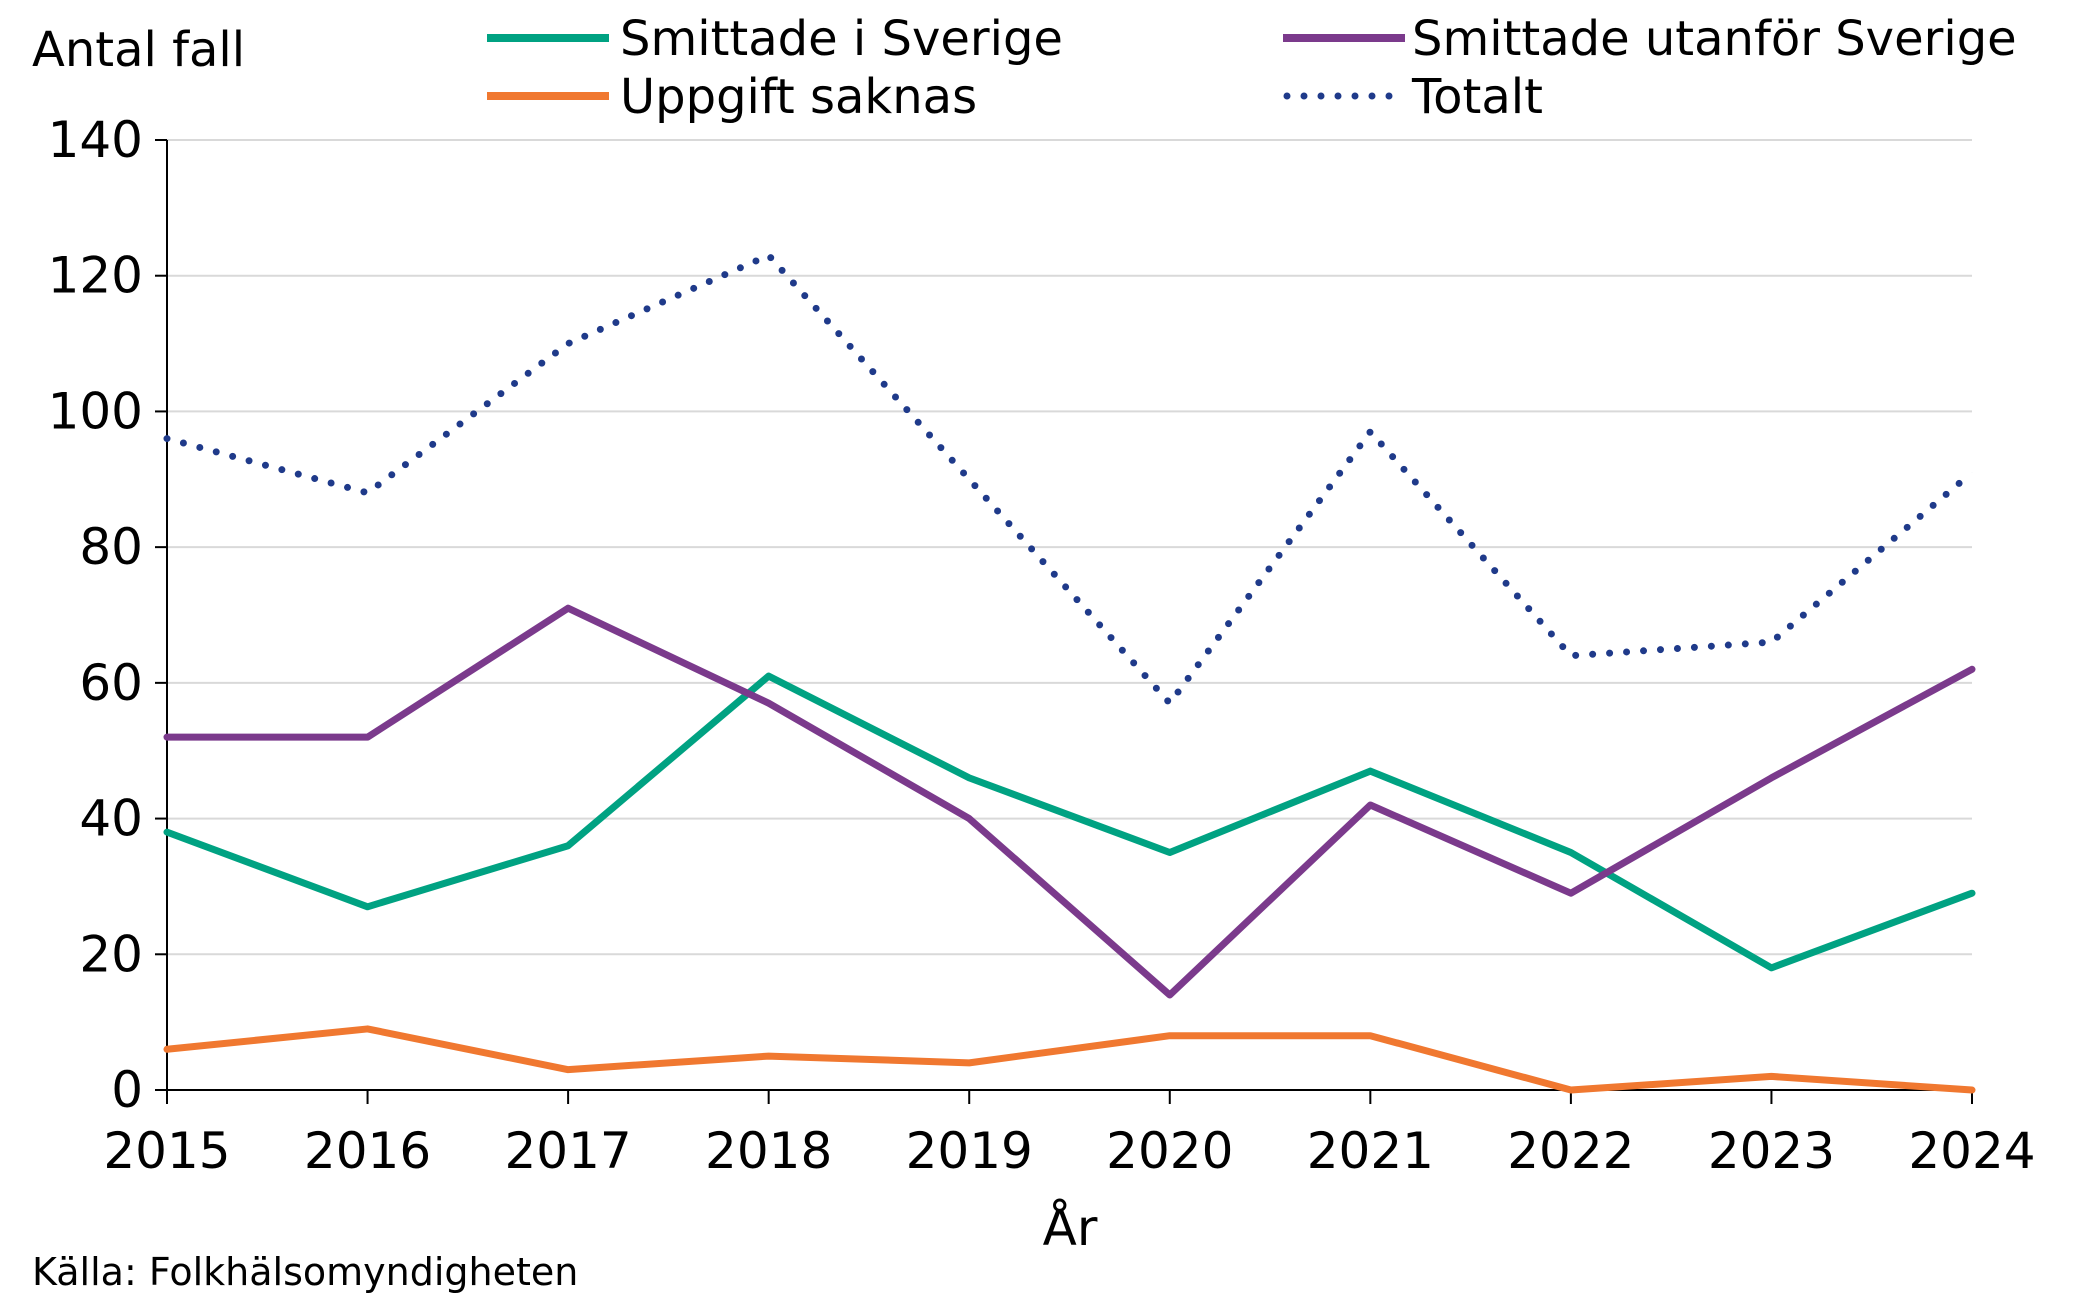 The width and height of the screenshot is (2079, 1300). I want to click on legend-item-0: Smittade i Sverige, so click(775, 39).